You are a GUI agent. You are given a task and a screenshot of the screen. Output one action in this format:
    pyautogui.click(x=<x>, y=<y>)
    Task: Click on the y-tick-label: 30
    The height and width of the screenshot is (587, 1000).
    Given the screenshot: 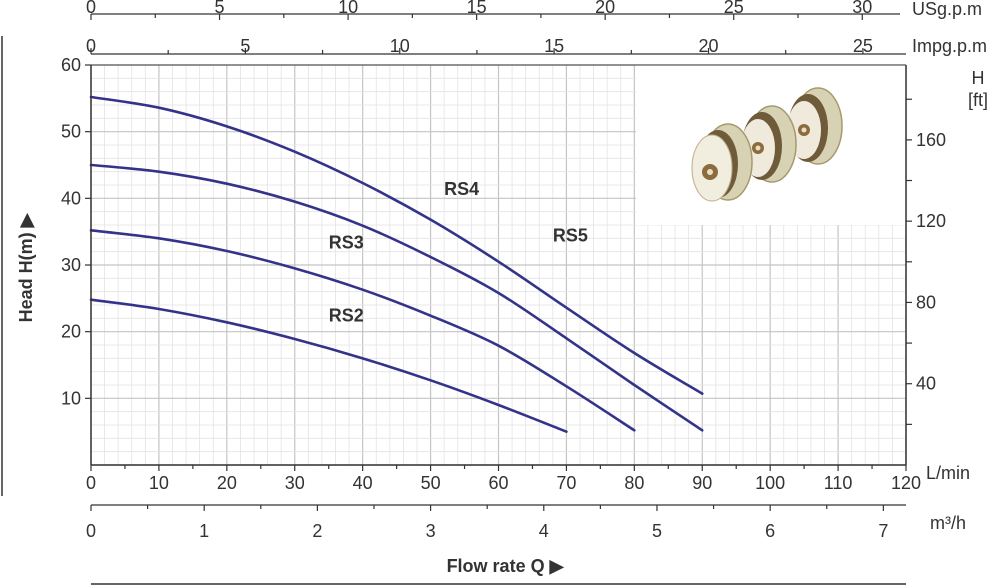 What is the action you would take?
    pyautogui.click(x=71, y=265)
    